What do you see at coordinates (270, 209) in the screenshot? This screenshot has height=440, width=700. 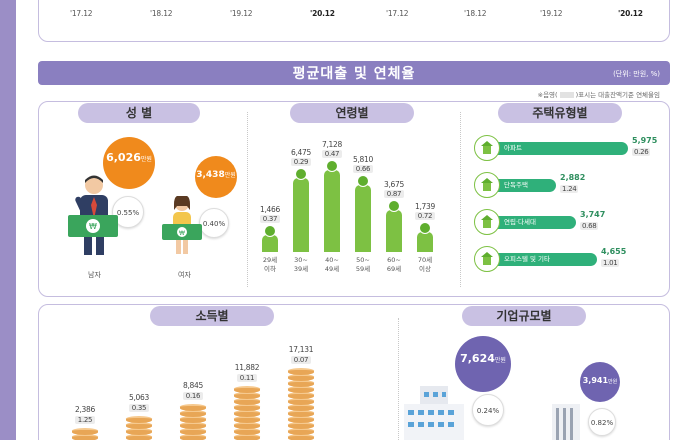 I see `age-amount-label: 1,466` at bounding box center [270, 209].